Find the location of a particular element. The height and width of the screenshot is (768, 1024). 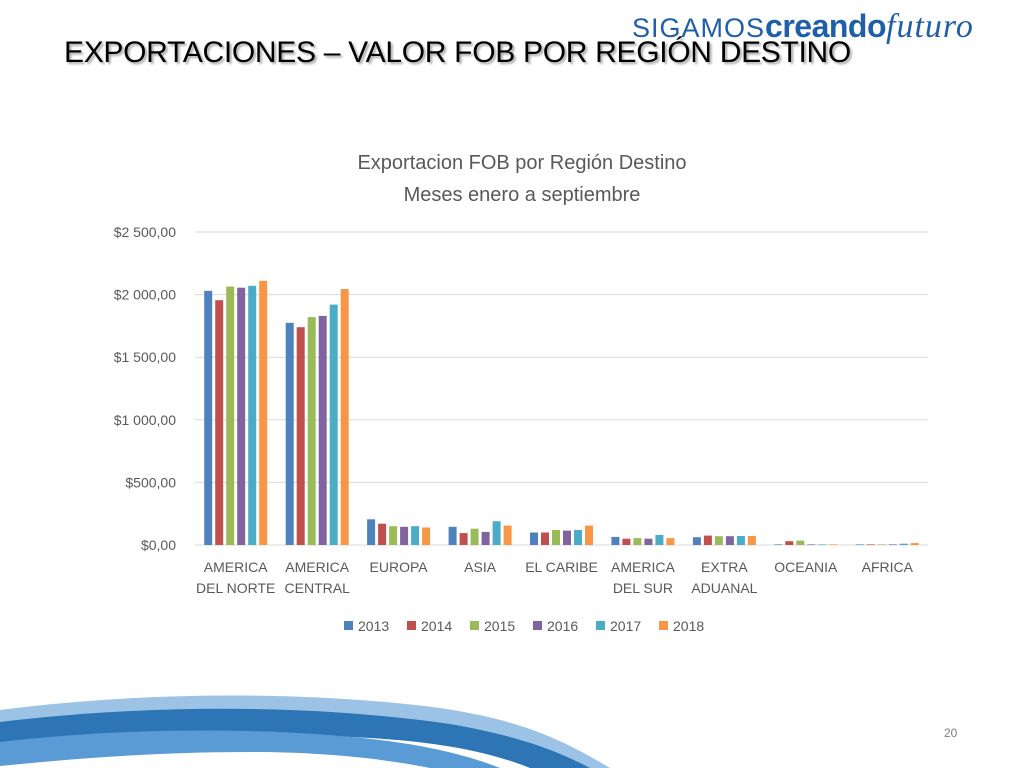

chart-subtitle: Meses enero a septiembre is located at coordinates (522, 195).